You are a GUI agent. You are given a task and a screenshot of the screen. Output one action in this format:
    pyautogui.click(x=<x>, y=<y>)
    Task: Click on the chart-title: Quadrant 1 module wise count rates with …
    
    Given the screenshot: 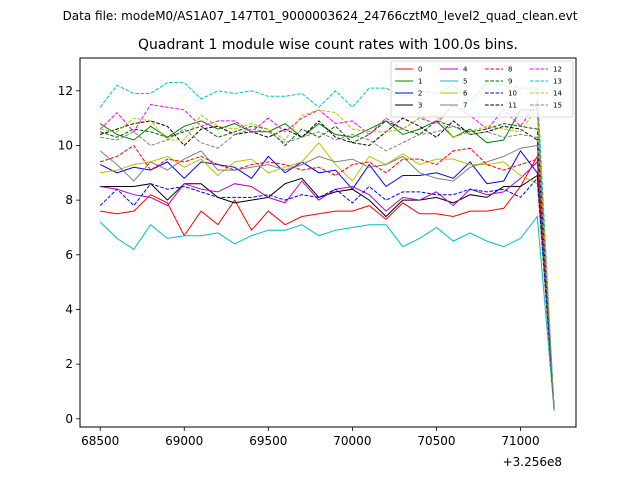 What is the action you would take?
    pyautogui.click(x=328, y=45)
    